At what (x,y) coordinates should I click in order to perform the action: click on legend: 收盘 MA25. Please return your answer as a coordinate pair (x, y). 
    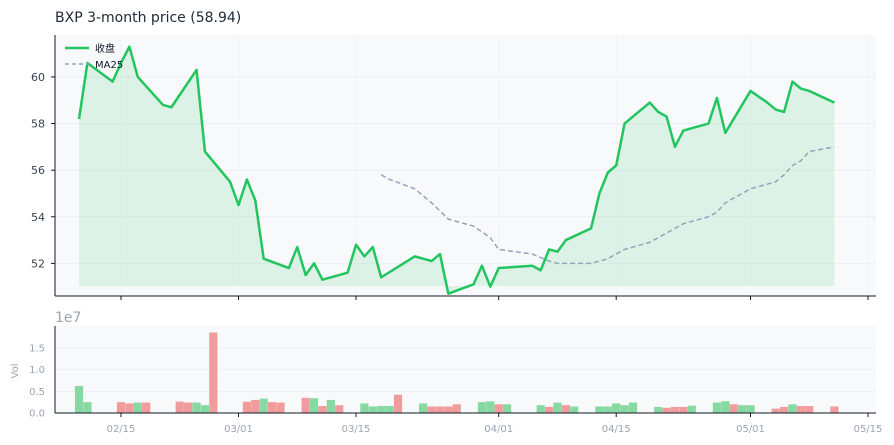
    Looking at the image, I should click on (94, 56).